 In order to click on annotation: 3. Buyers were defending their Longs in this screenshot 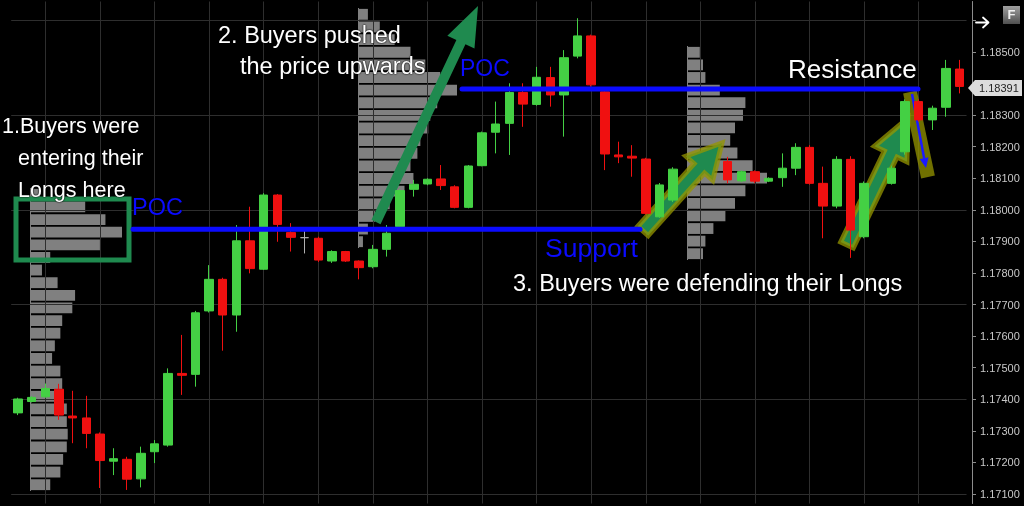, I will do `click(708, 283)`.